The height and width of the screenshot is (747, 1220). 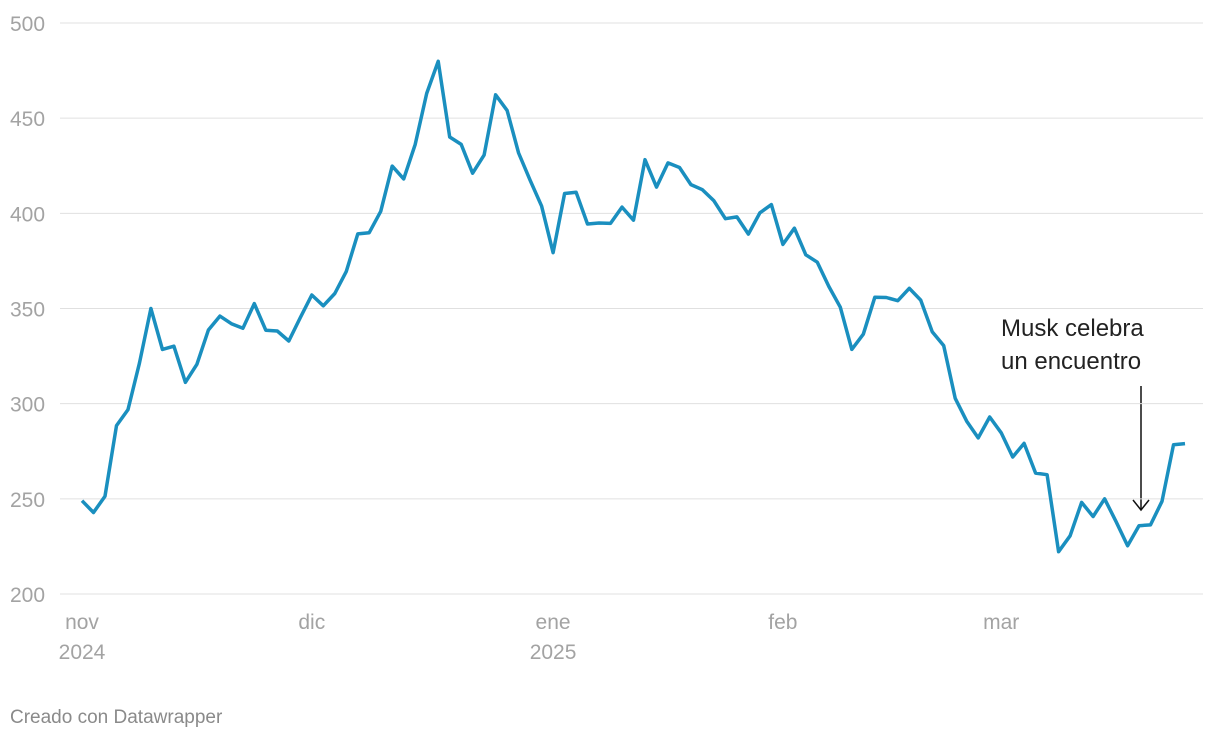 What do you see at coordinates (311, 622) in the screenshot?
I see `x-tick-label: dic` at bounding box center [311, 622].